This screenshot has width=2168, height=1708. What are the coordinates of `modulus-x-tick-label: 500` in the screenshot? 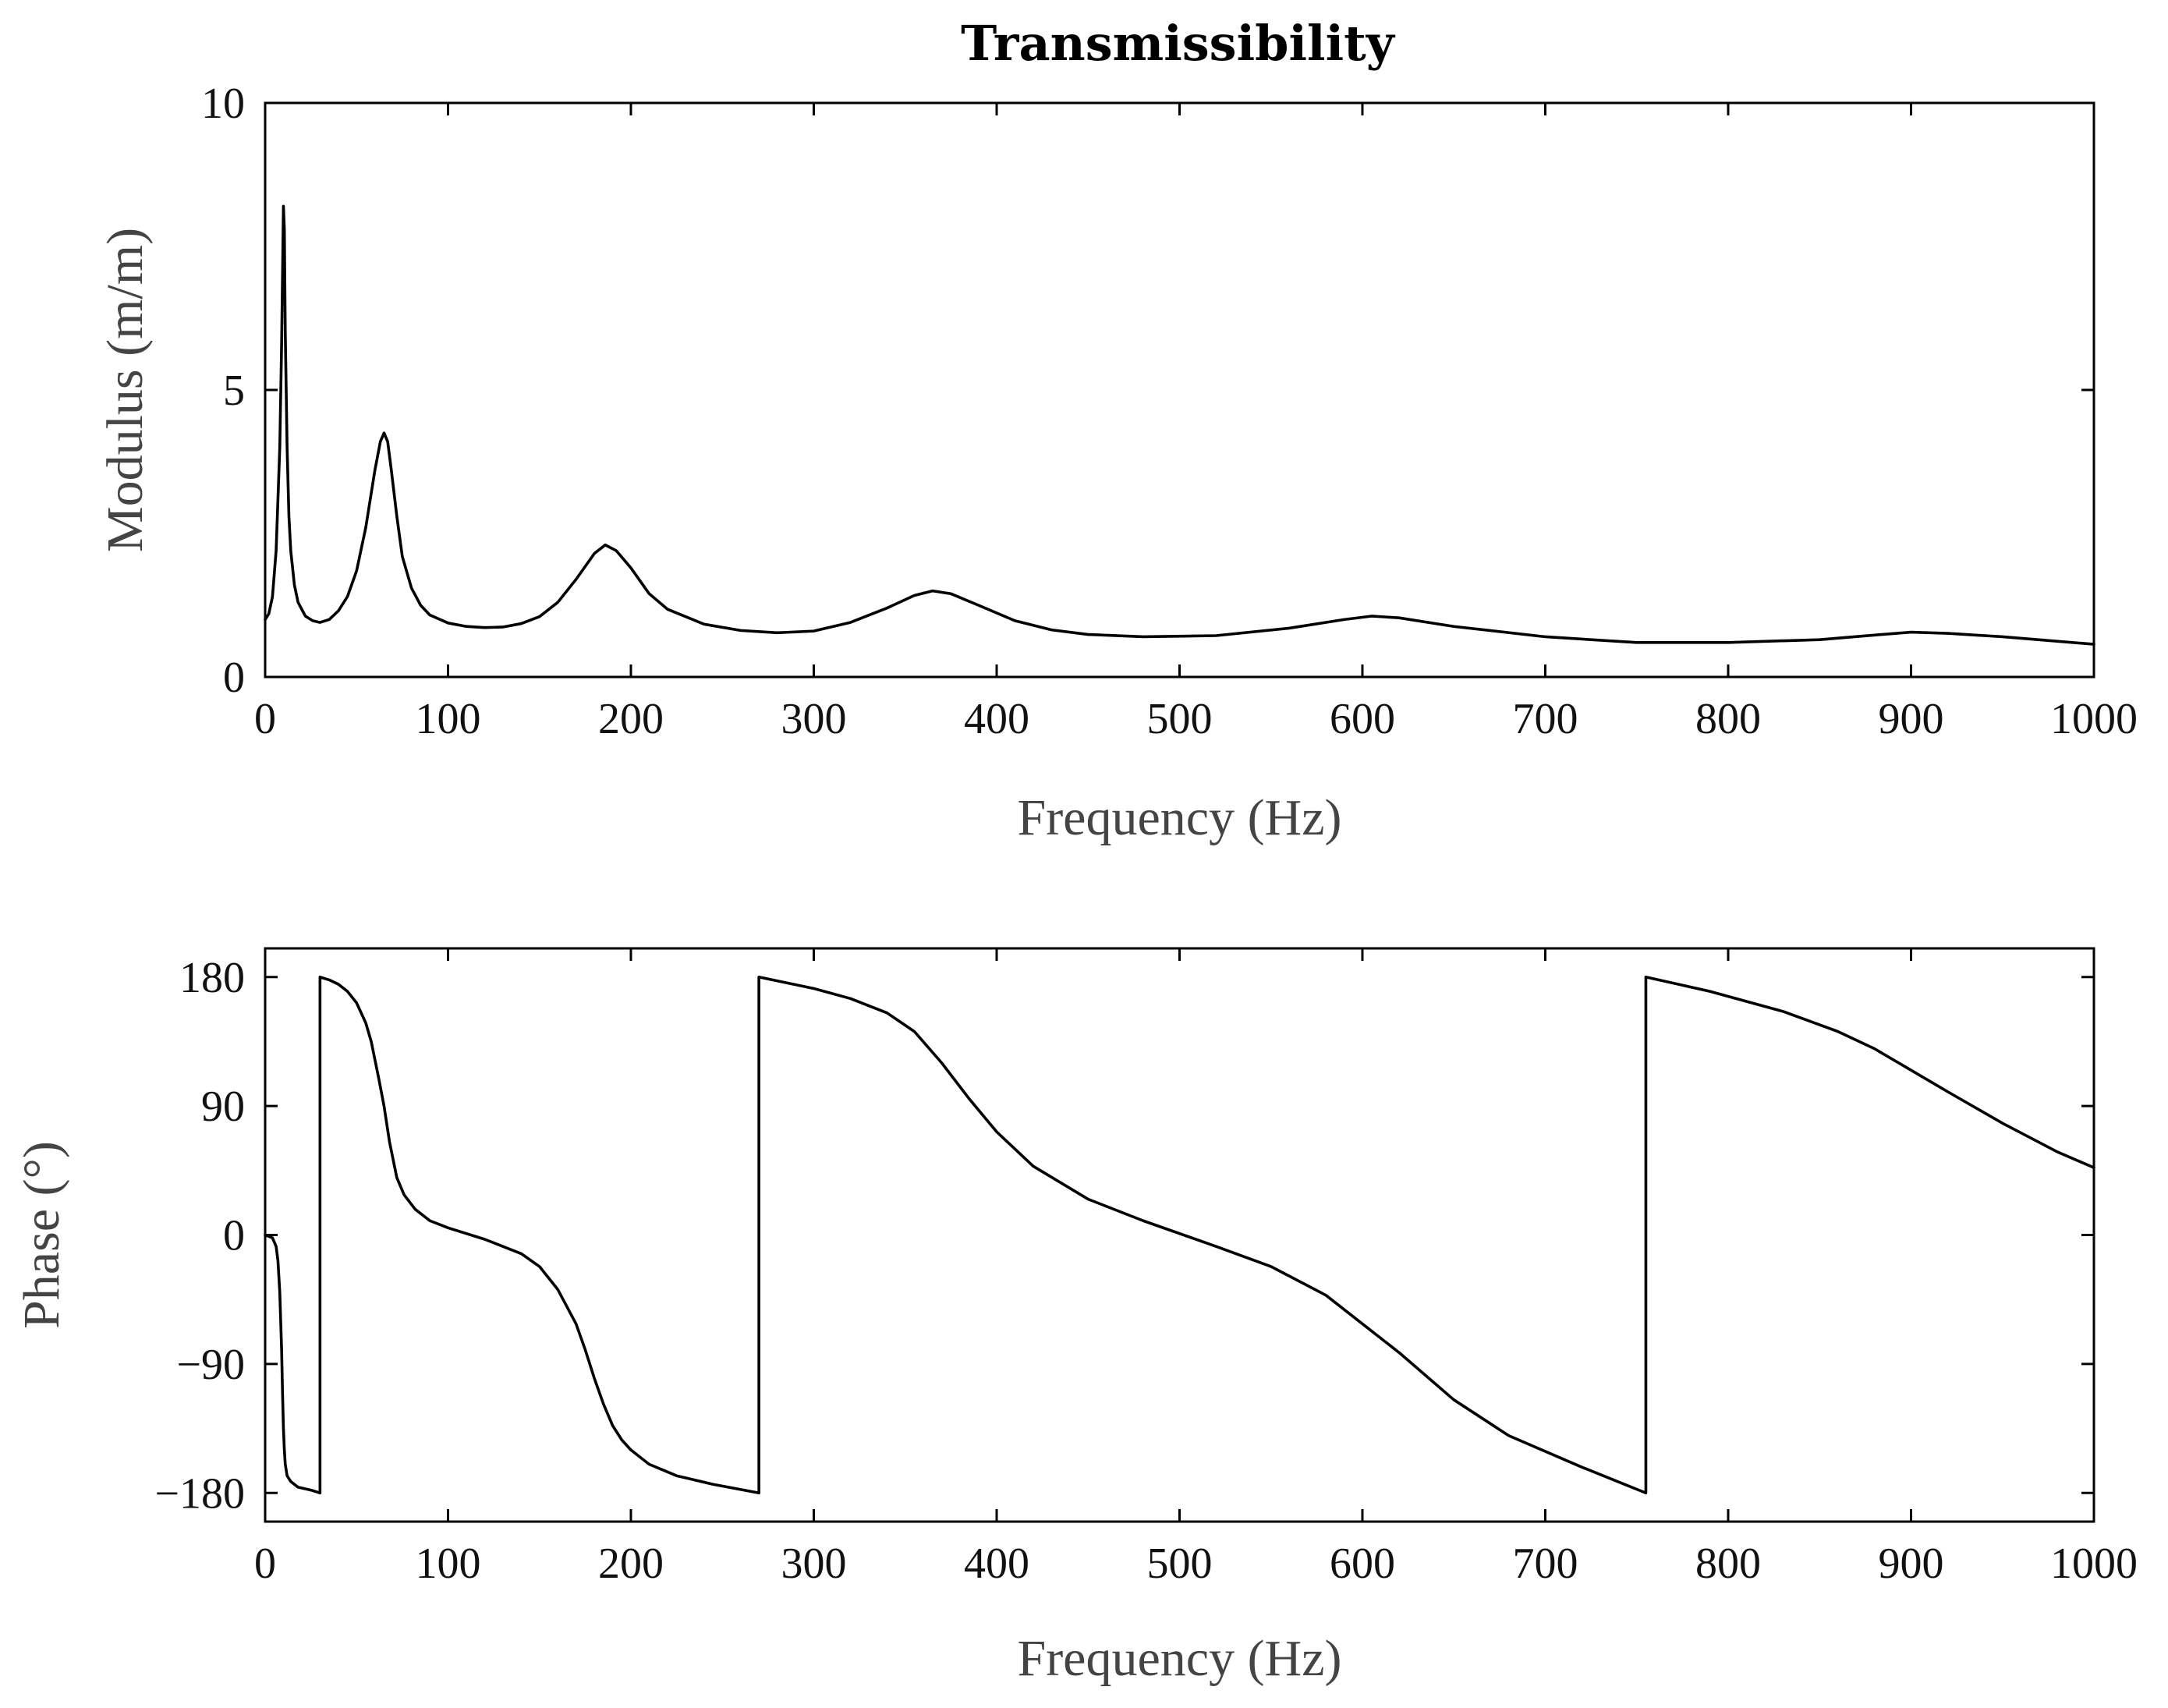 It's located at (1180, 719).